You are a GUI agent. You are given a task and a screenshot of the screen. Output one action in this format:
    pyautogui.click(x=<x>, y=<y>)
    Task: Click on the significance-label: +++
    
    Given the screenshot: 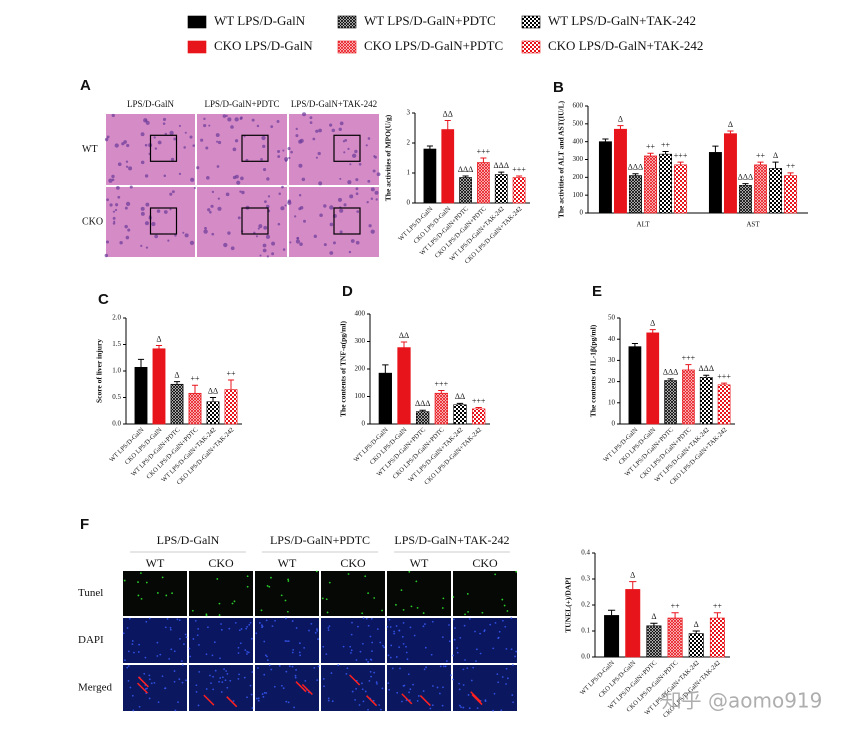 What is the action you would take?
    pyautogui.click(x=442, y=383)
    